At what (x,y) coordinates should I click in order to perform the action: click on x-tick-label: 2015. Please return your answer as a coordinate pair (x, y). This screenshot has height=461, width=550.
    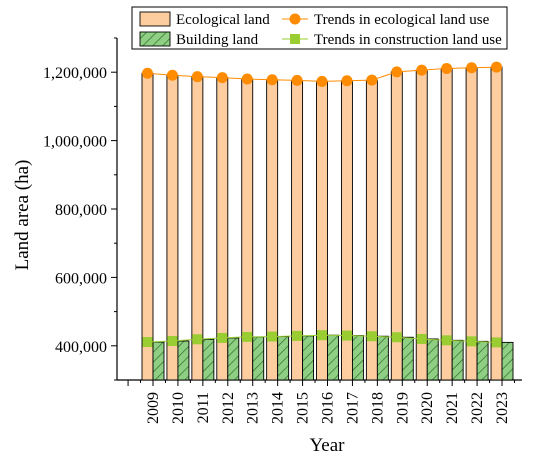
    Looking at the image, I should click on (303, 408).